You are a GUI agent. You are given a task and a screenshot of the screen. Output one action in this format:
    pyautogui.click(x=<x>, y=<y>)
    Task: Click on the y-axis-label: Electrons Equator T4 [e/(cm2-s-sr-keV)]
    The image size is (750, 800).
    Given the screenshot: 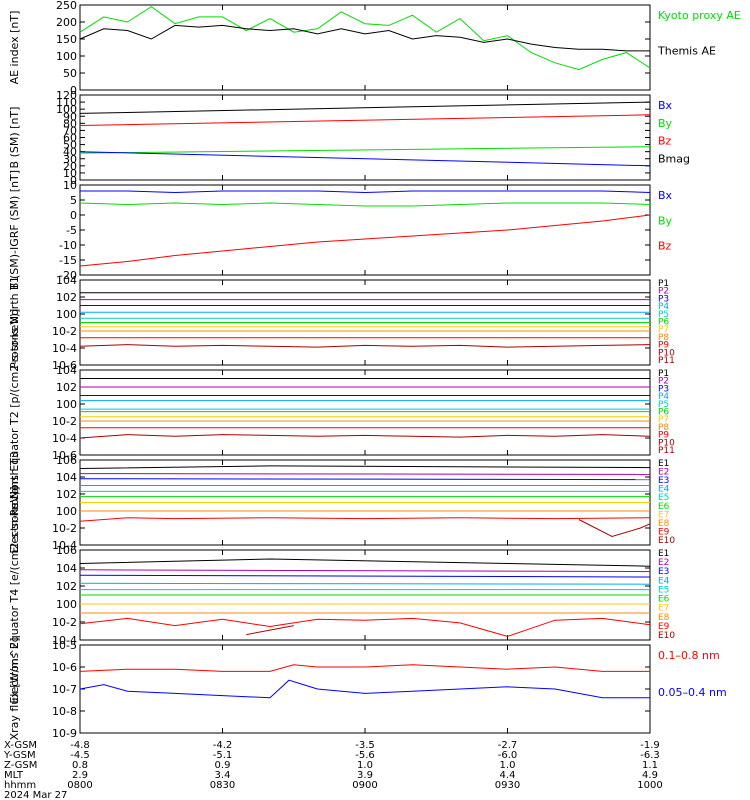 What is the action you would take?
    pyautogui.click(x=14, y=594)
    